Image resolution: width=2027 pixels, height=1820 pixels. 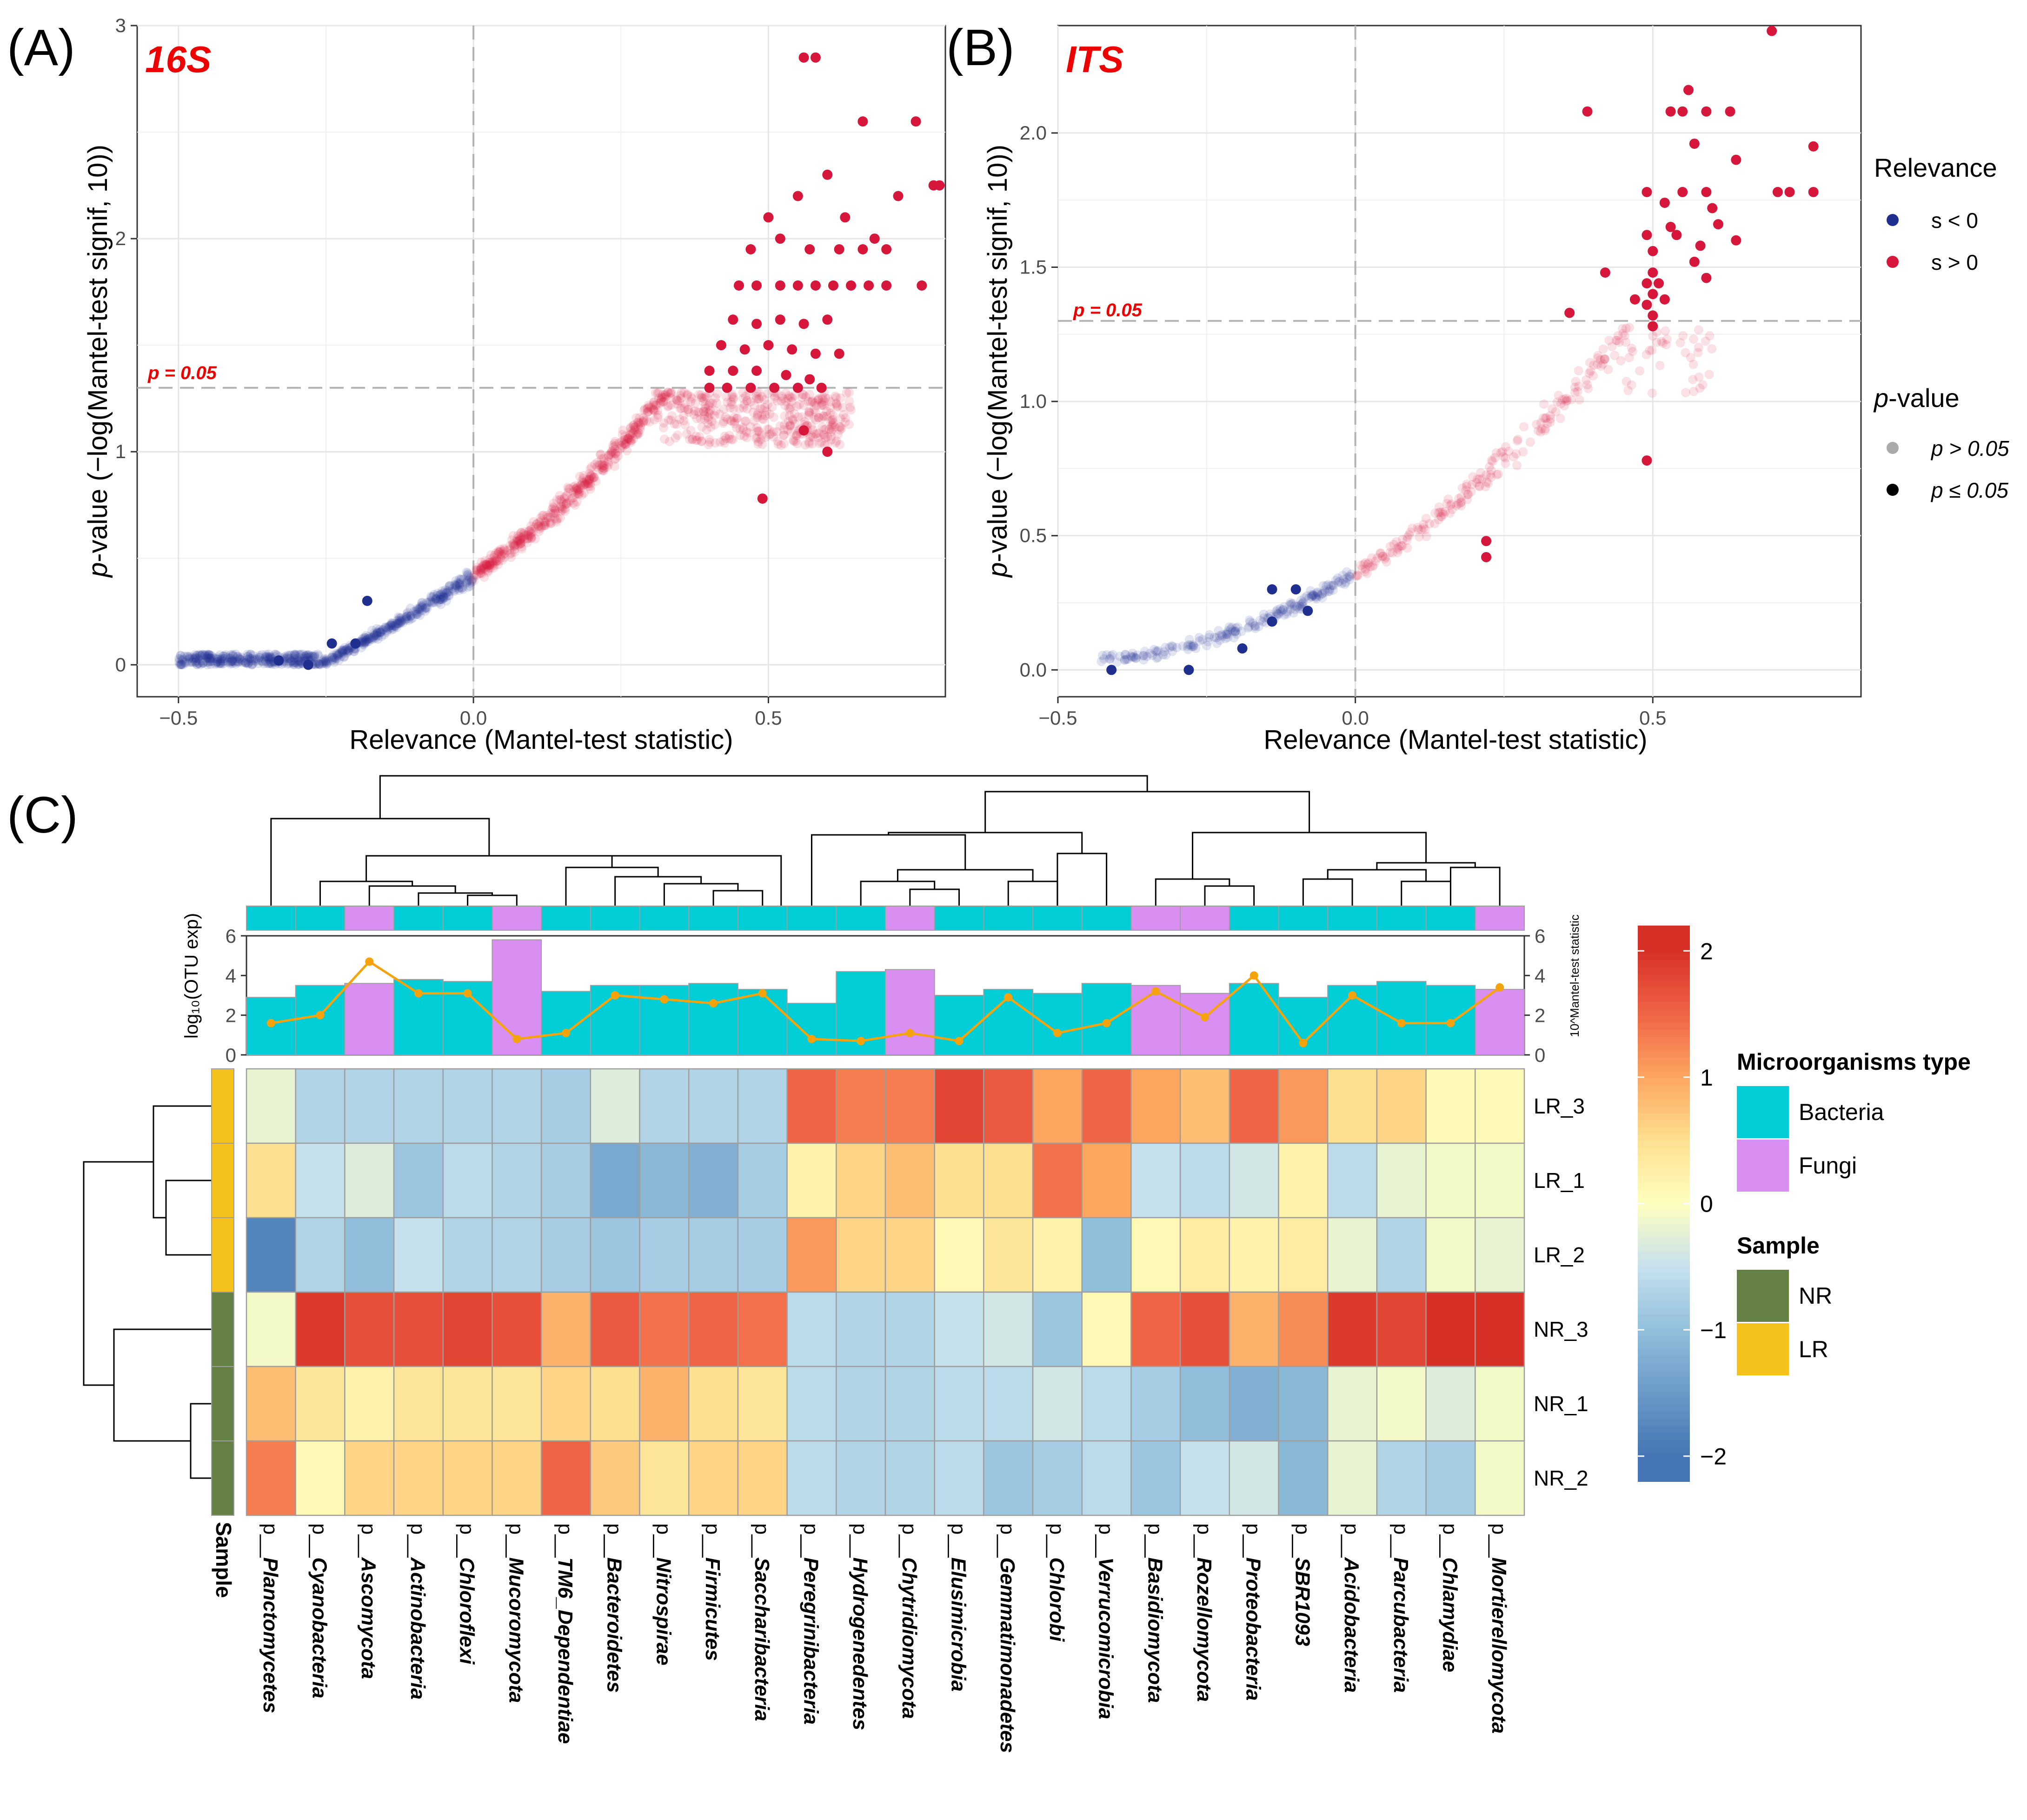 I want to click on type-strip-cell, so click(x=1057, y=918).